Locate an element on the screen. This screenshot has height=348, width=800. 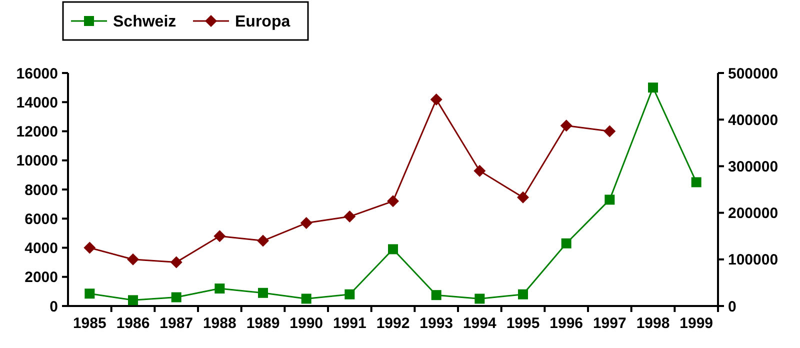
y-tick-label: 4000 is located at coordinates (41, 248).